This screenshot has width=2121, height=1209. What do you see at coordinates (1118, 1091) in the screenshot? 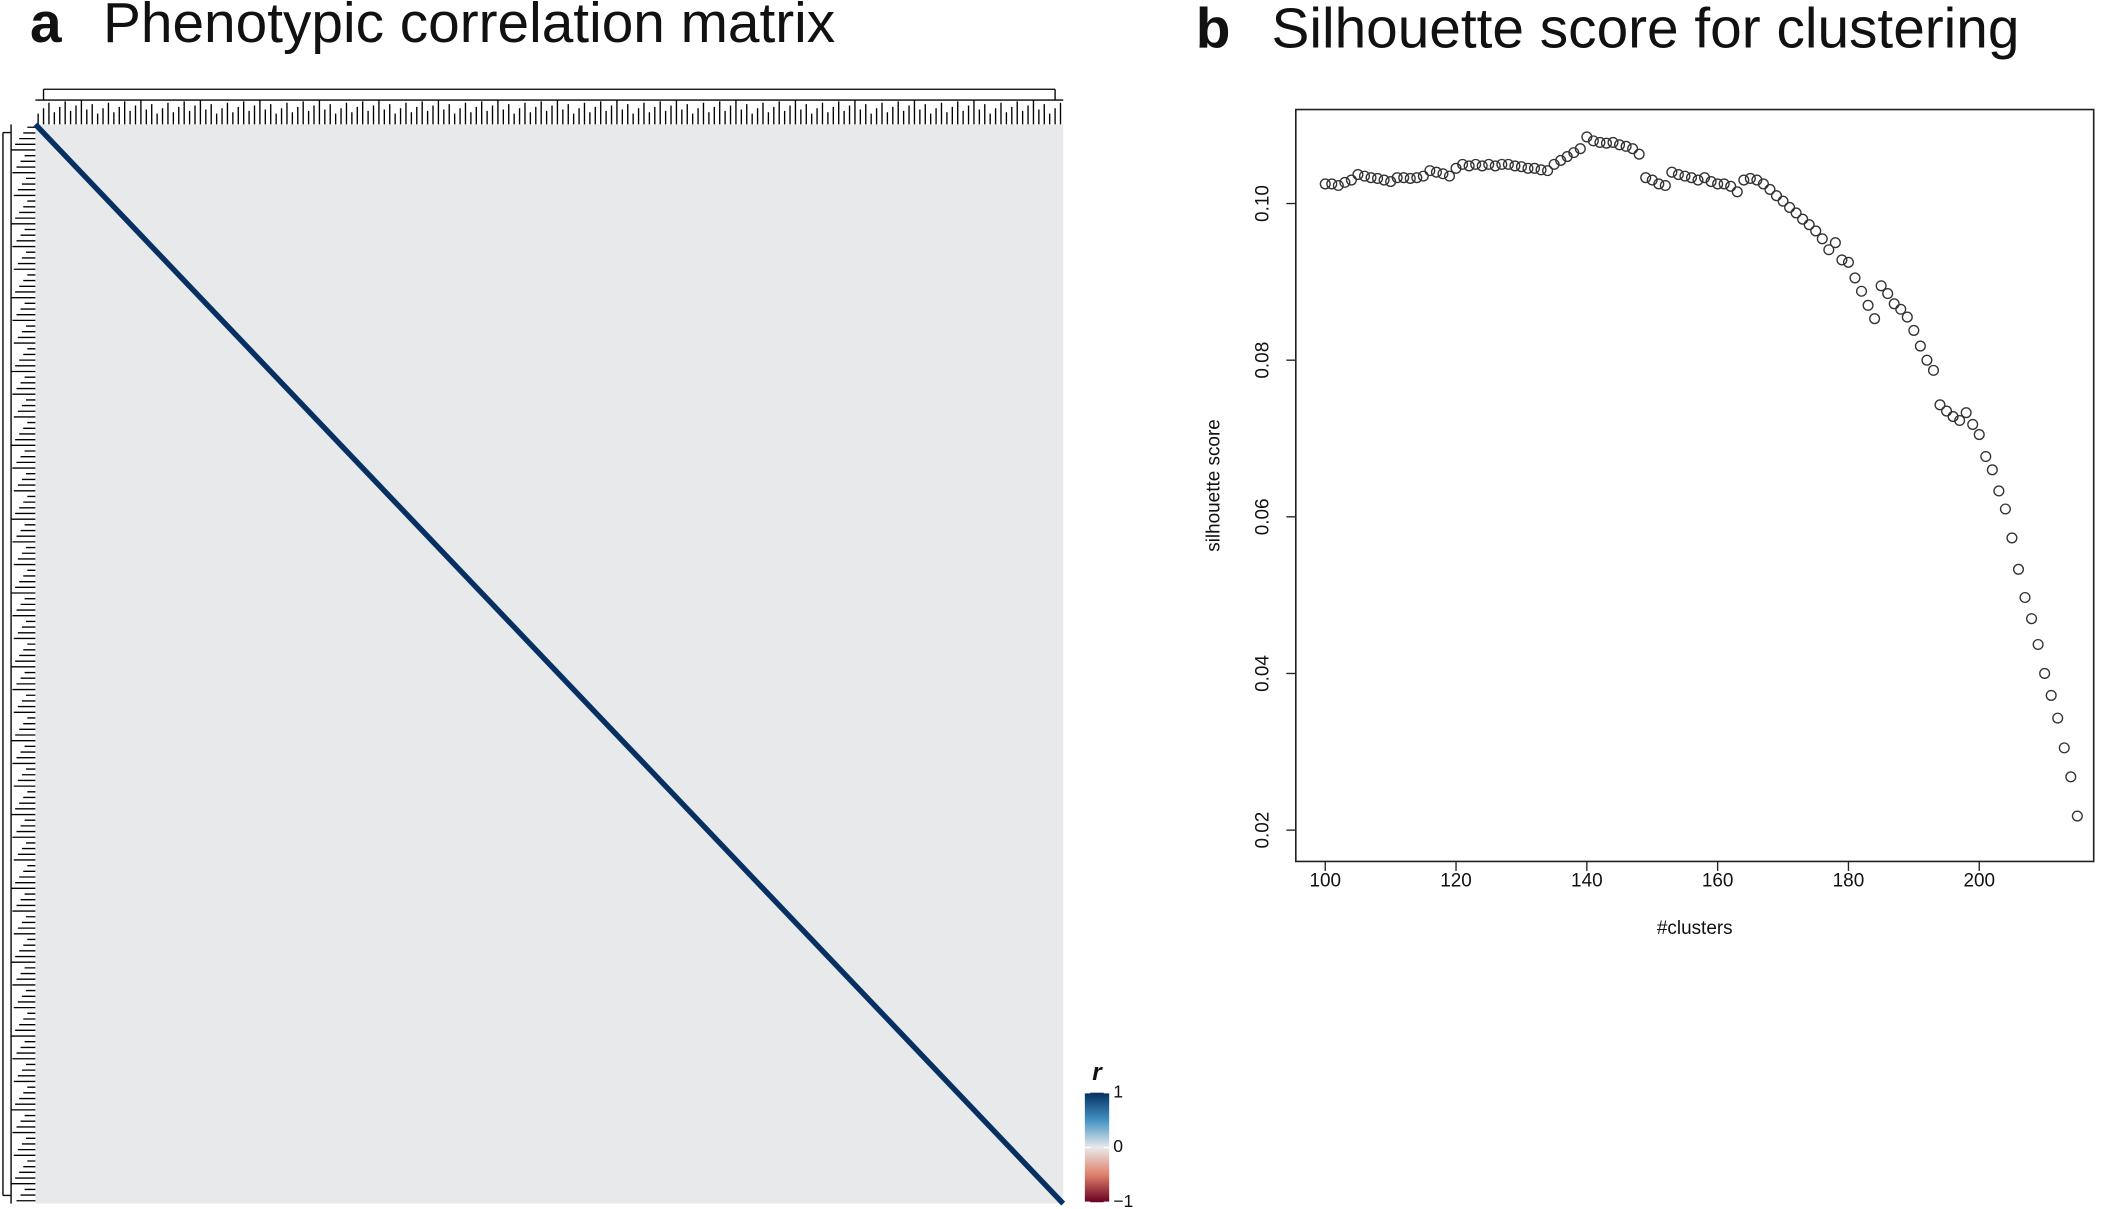
I see `colorbar-tick-label: 1` at bounding box center [1118, 1091].